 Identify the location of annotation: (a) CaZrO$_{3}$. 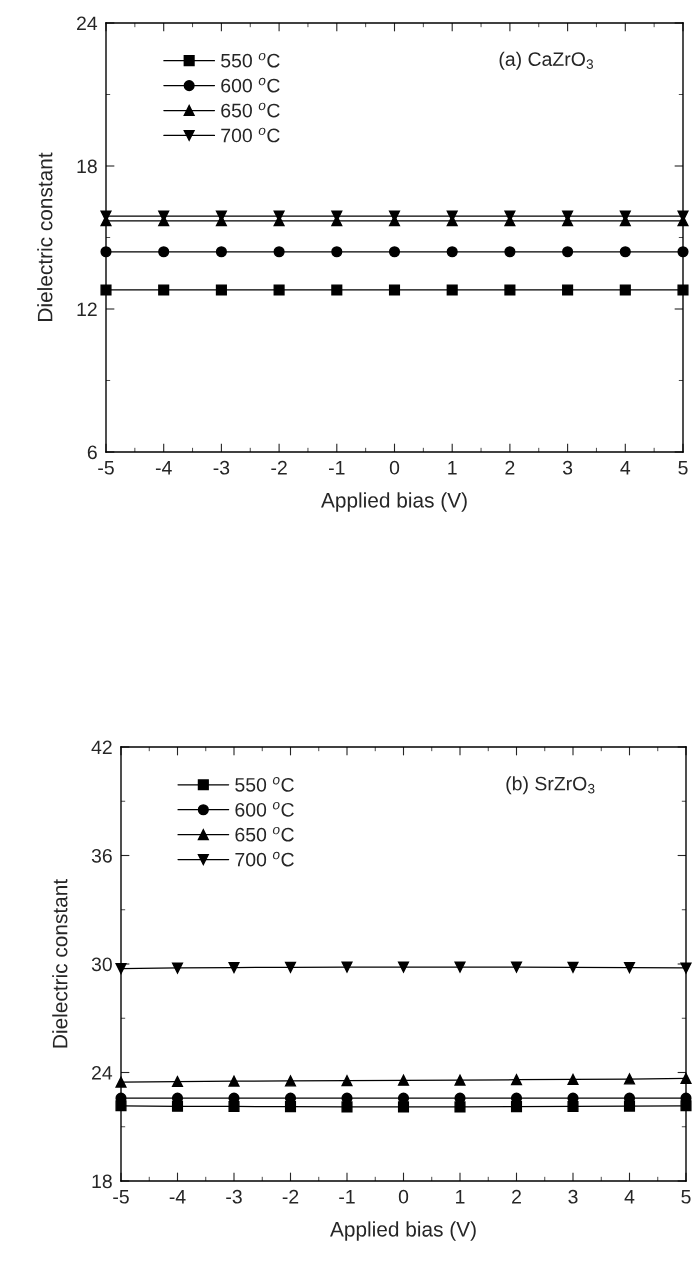
(546, 60).